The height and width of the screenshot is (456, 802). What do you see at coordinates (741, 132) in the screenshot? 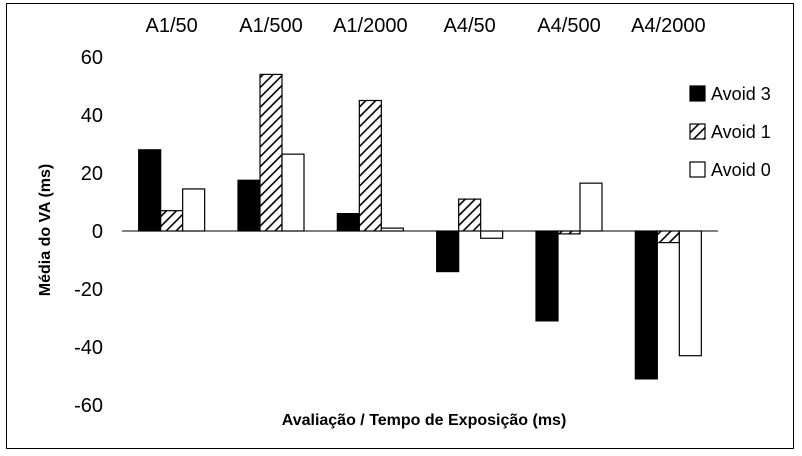
I see `legend-label: Avoid 1` at bounding box center [741, 132].